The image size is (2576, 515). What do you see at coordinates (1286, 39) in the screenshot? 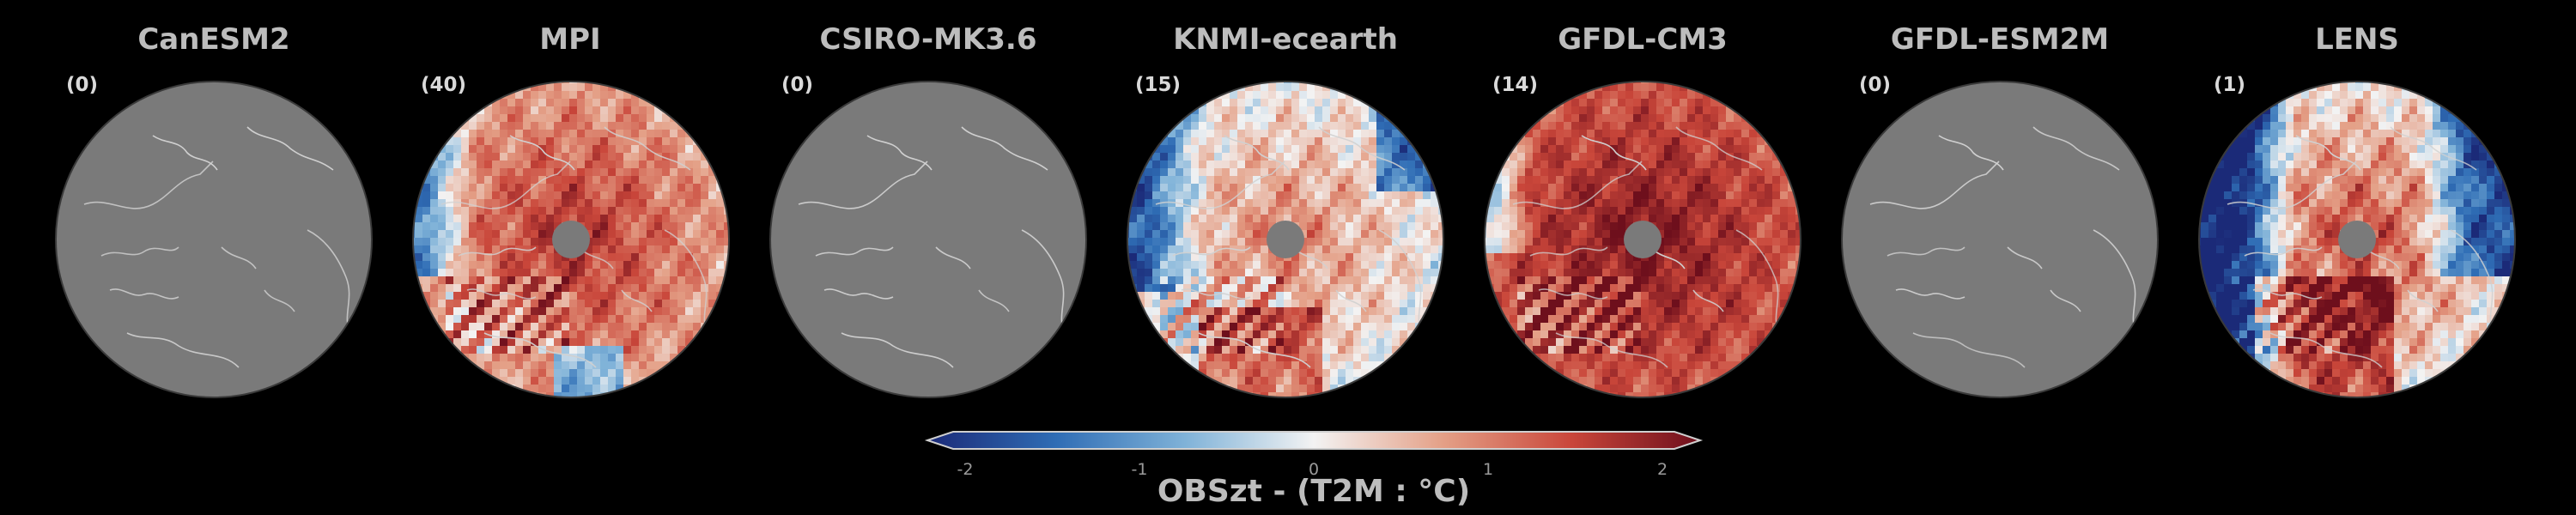
I see `panel-title: KNMI-ecearth` at bounding box center [1286, 39].